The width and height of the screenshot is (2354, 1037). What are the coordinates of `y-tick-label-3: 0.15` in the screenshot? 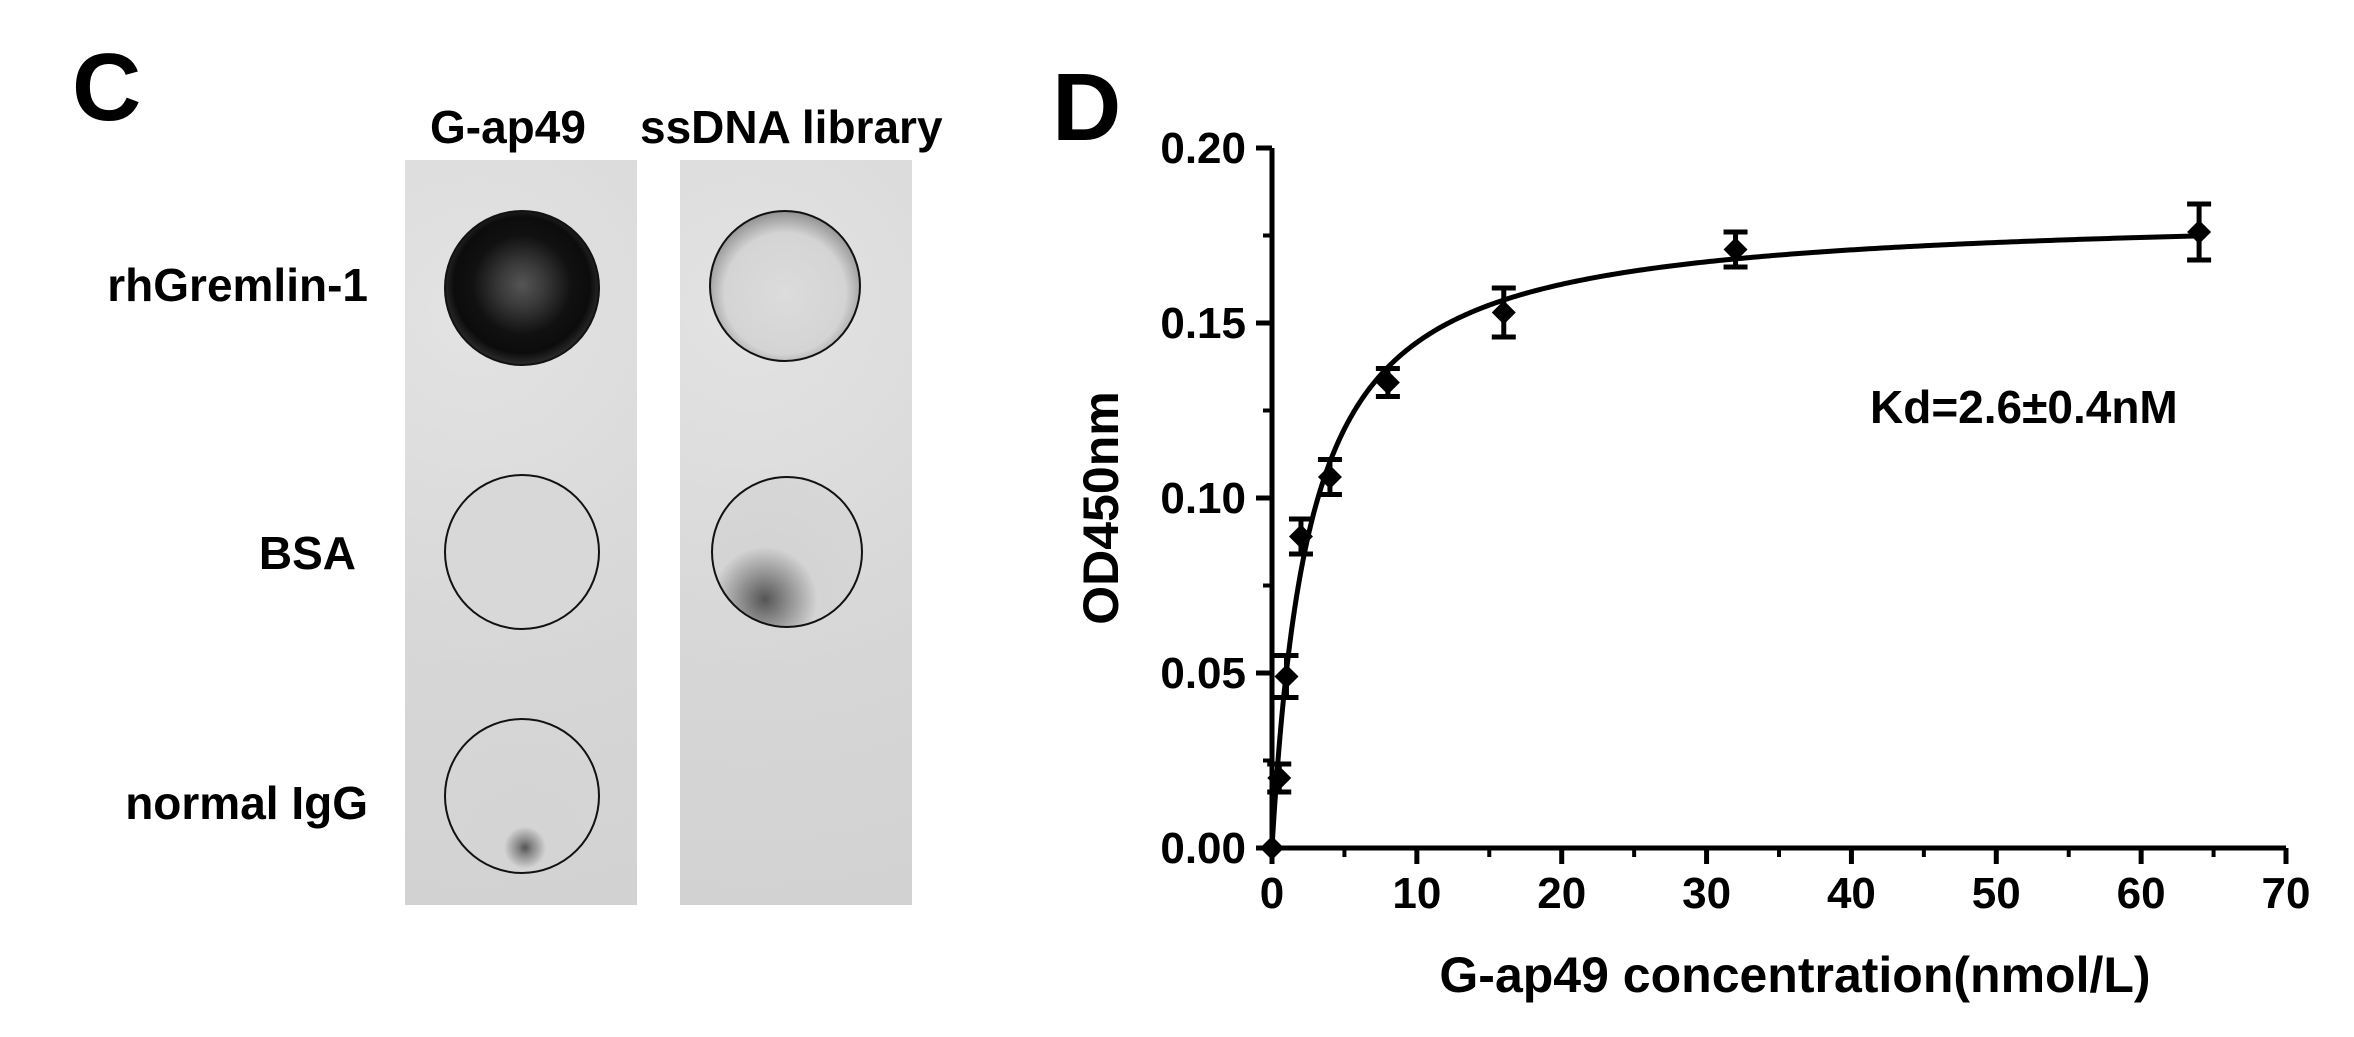 It's located at (1203, 323).